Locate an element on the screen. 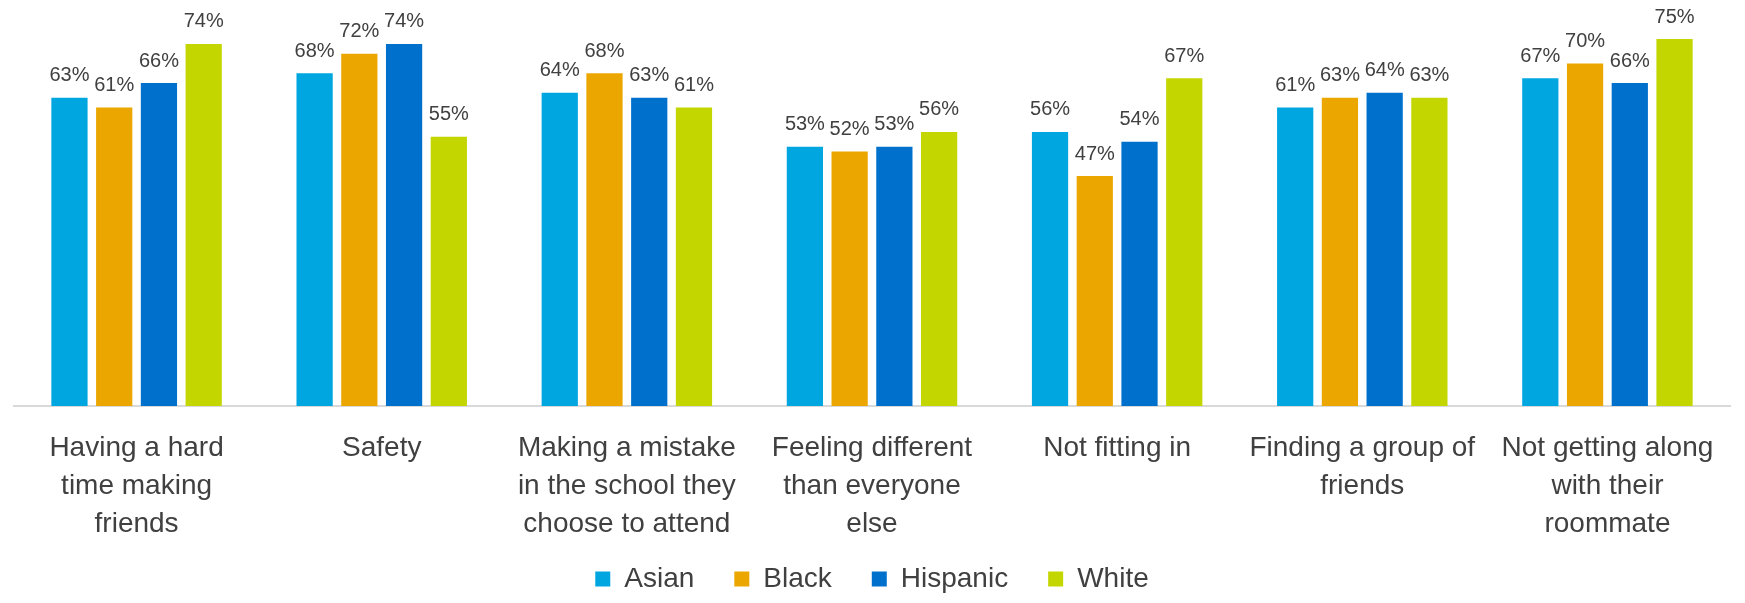  data-label: 52% is located at coordinates (849, 128).